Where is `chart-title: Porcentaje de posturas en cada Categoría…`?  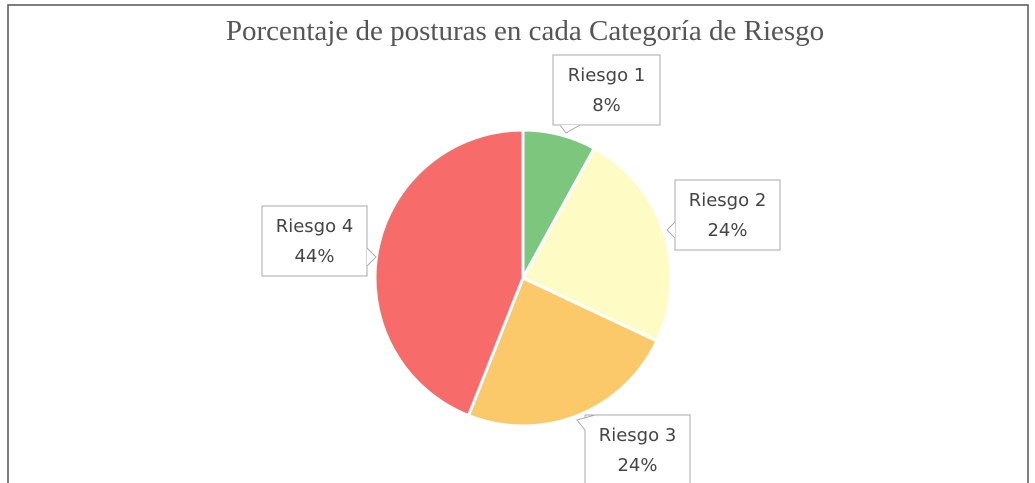 chart-title: Porcentaje de posturas en cada Categoría… is located at coordinates (525, 31).